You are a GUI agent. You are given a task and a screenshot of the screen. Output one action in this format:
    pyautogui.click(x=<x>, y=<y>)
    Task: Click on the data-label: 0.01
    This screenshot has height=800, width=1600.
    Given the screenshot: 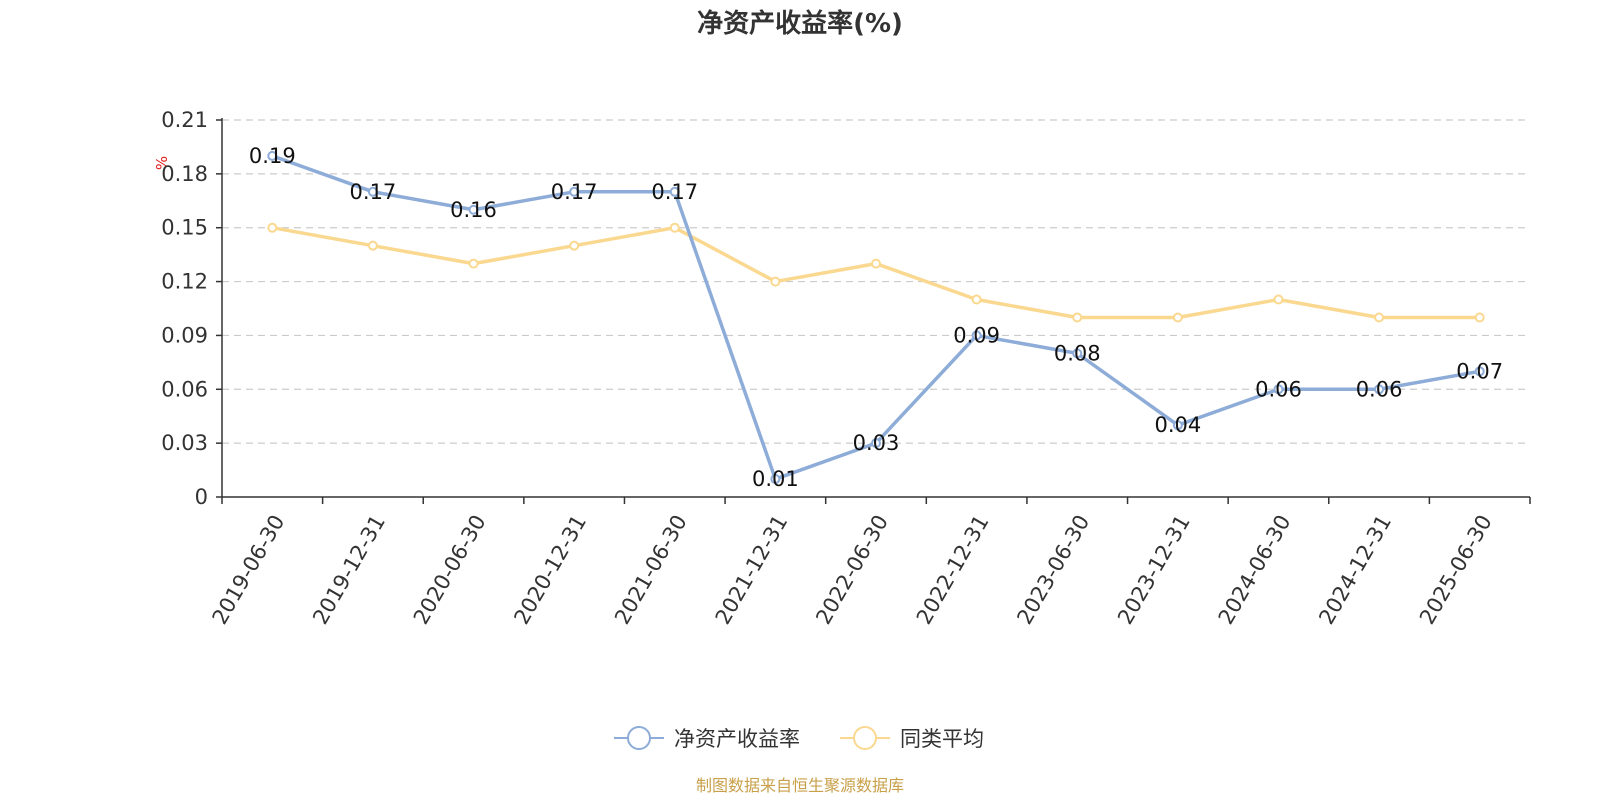 What is the action you would take?
    pyautogui.click(x=775, y=479)
    